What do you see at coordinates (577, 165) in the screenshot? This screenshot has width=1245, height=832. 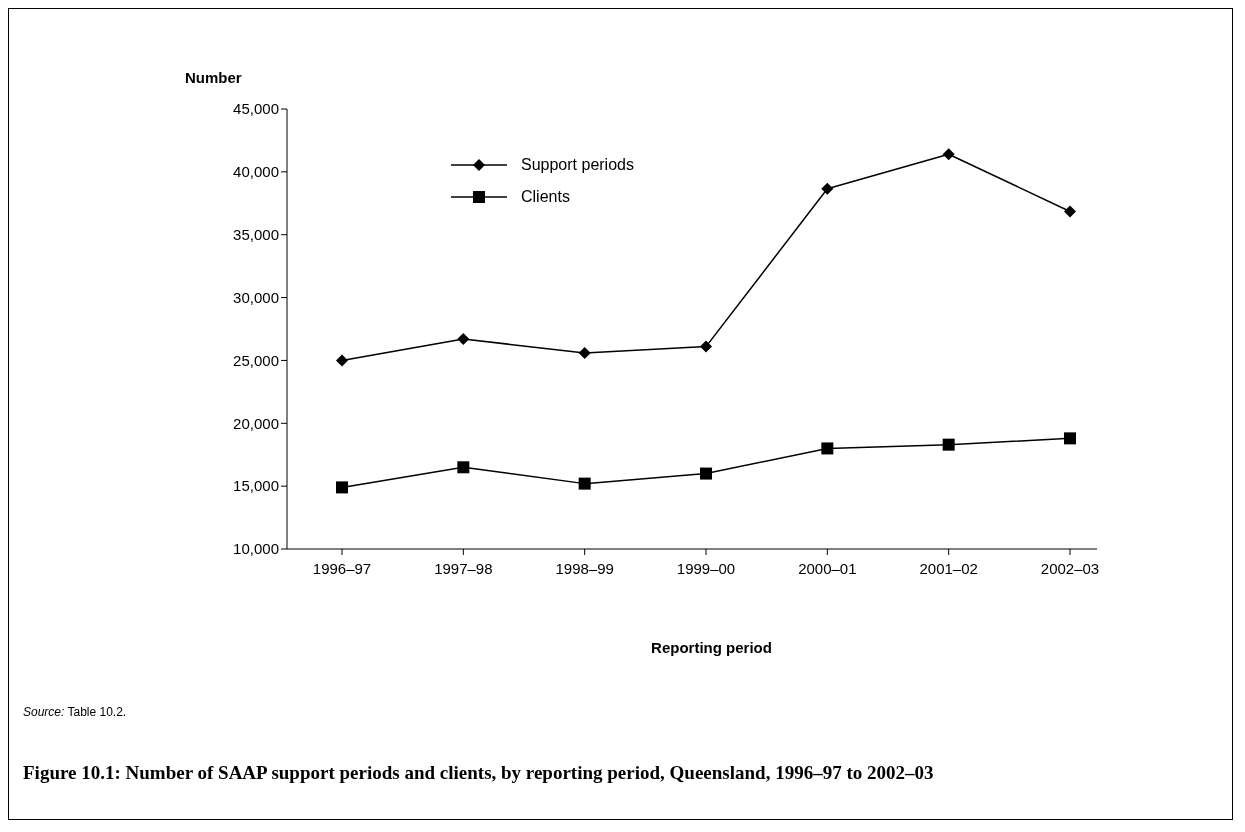 I see `legend-label: Support periods` at bounding box center [577, 165].